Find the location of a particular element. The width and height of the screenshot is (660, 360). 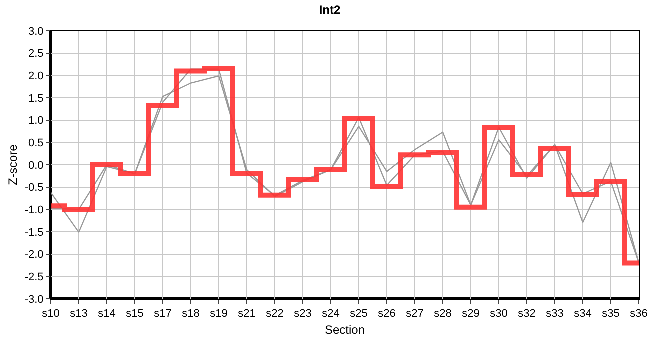

y-tick-label: 3.0 is located at coordinates (36, 32).